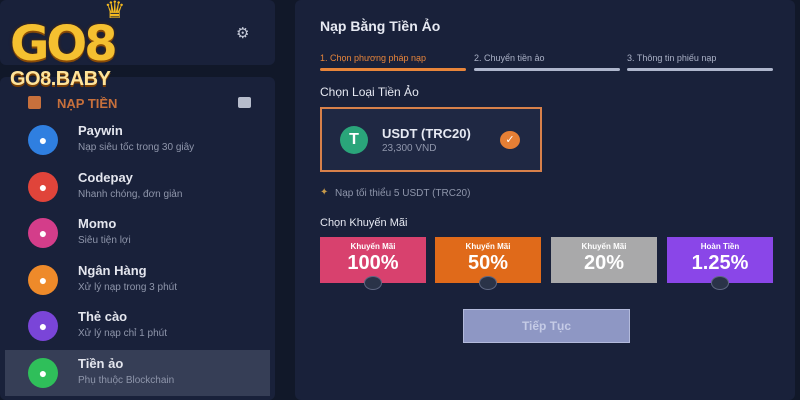  I want to click on sidebar-item-title: Tiền ảo, so click(101, 363).